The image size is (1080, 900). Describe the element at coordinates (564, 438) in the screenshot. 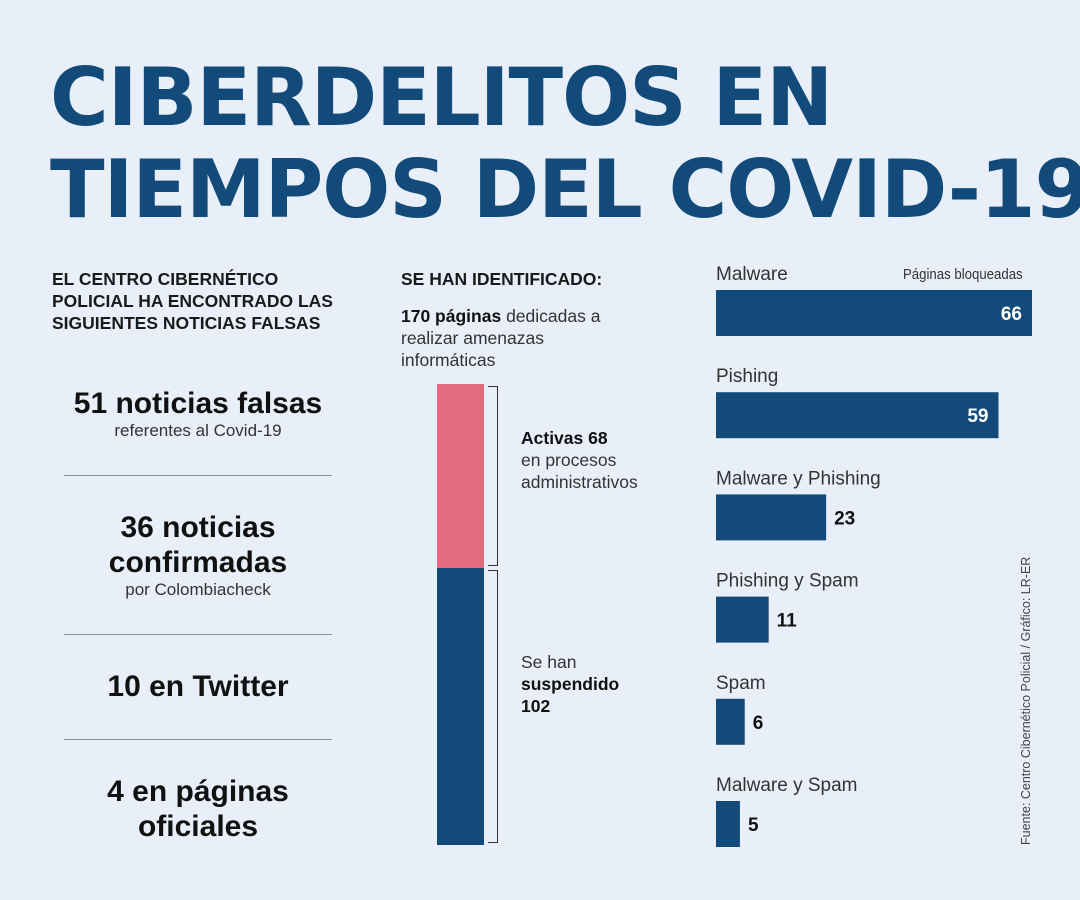

I see `segment-active-title: Activas 68` at that location.